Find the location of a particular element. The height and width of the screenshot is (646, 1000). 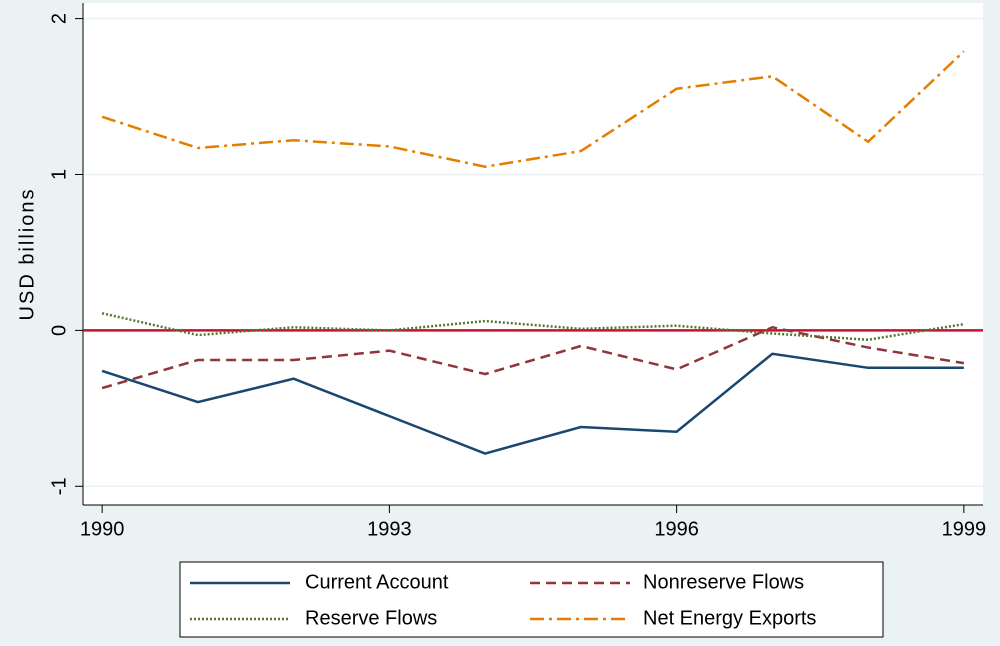

legend-label: Reserve Flows is located at coordinates (371, 618).